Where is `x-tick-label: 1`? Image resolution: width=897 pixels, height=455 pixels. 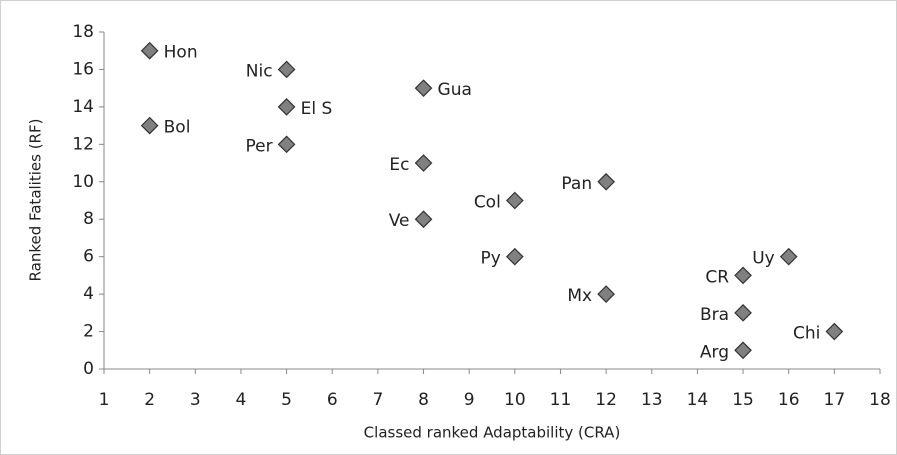
x-tick-label: 1 is located at coordinates (104, 400).